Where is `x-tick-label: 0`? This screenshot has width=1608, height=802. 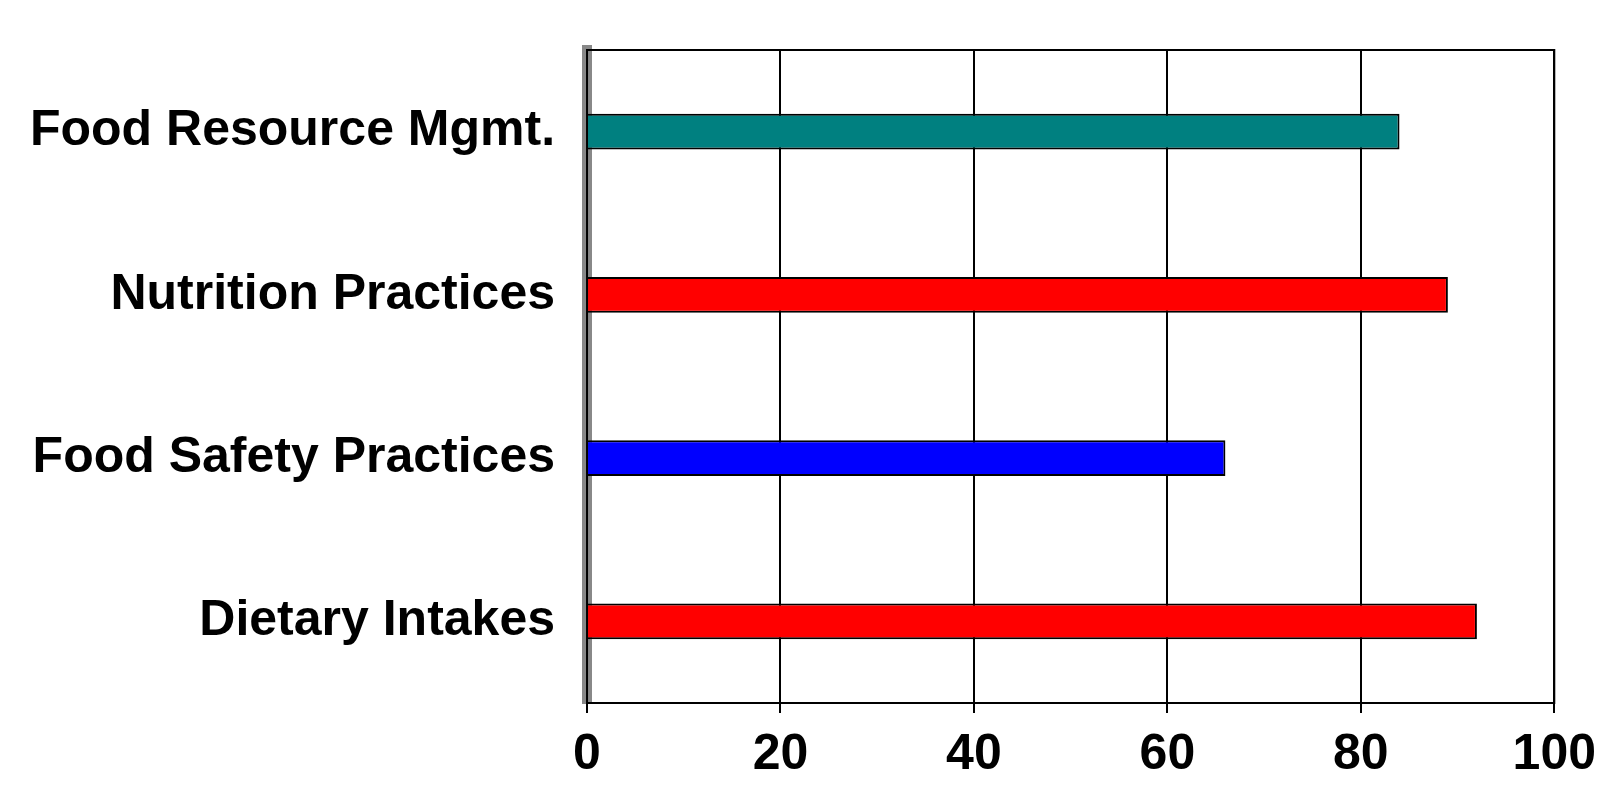 x-tick-label: 0 is located at coordinates (587, 751).